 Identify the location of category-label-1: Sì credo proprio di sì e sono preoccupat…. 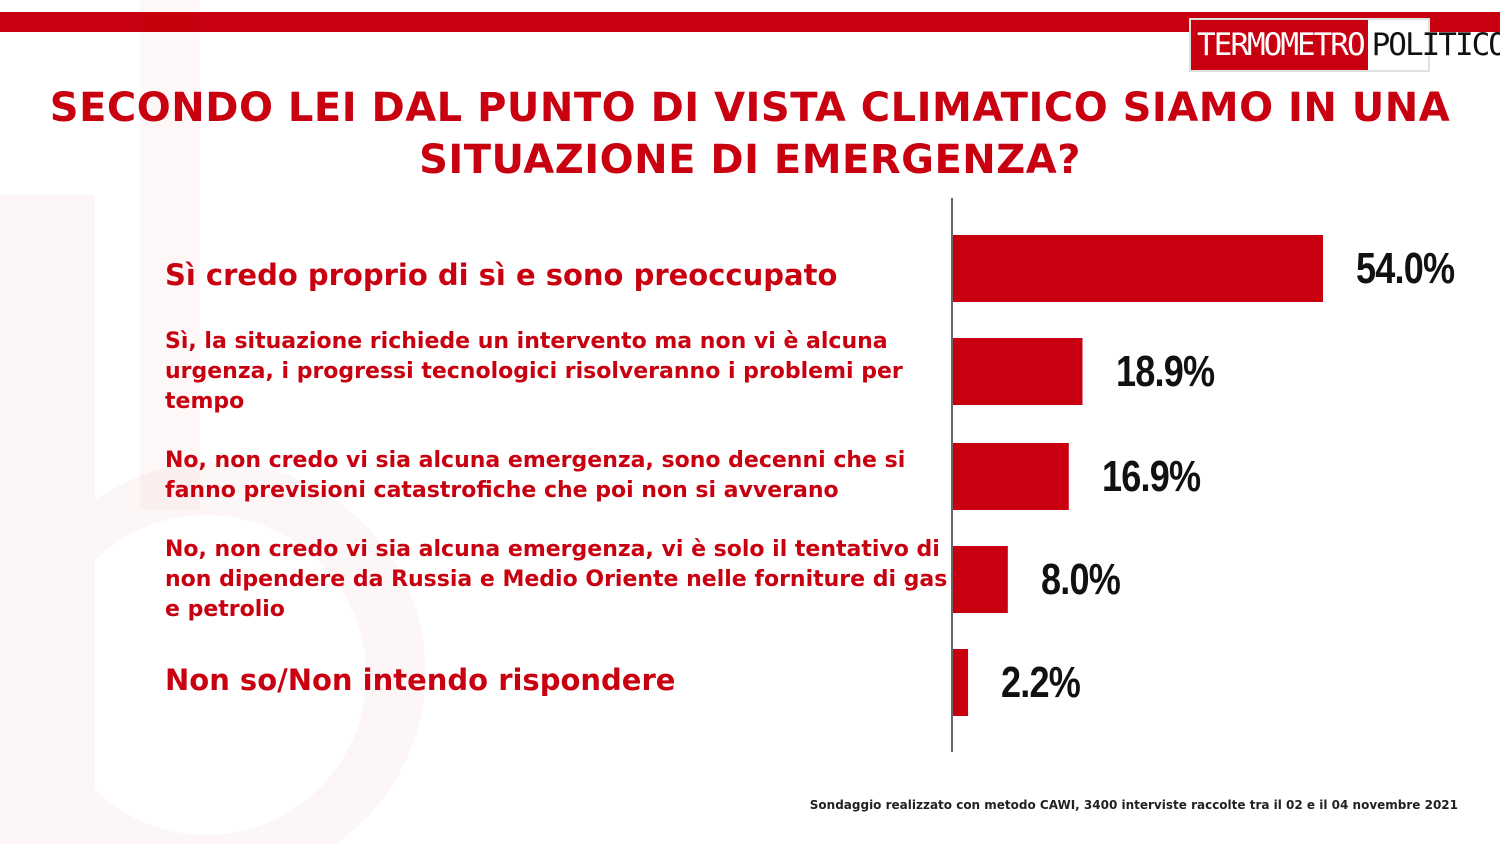
(501, 275).